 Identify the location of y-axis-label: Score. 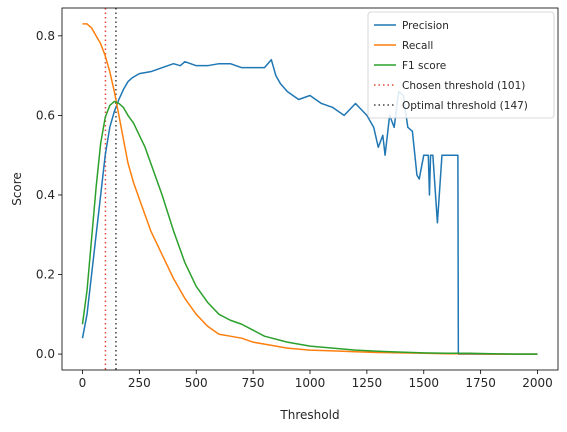
(17, 189).